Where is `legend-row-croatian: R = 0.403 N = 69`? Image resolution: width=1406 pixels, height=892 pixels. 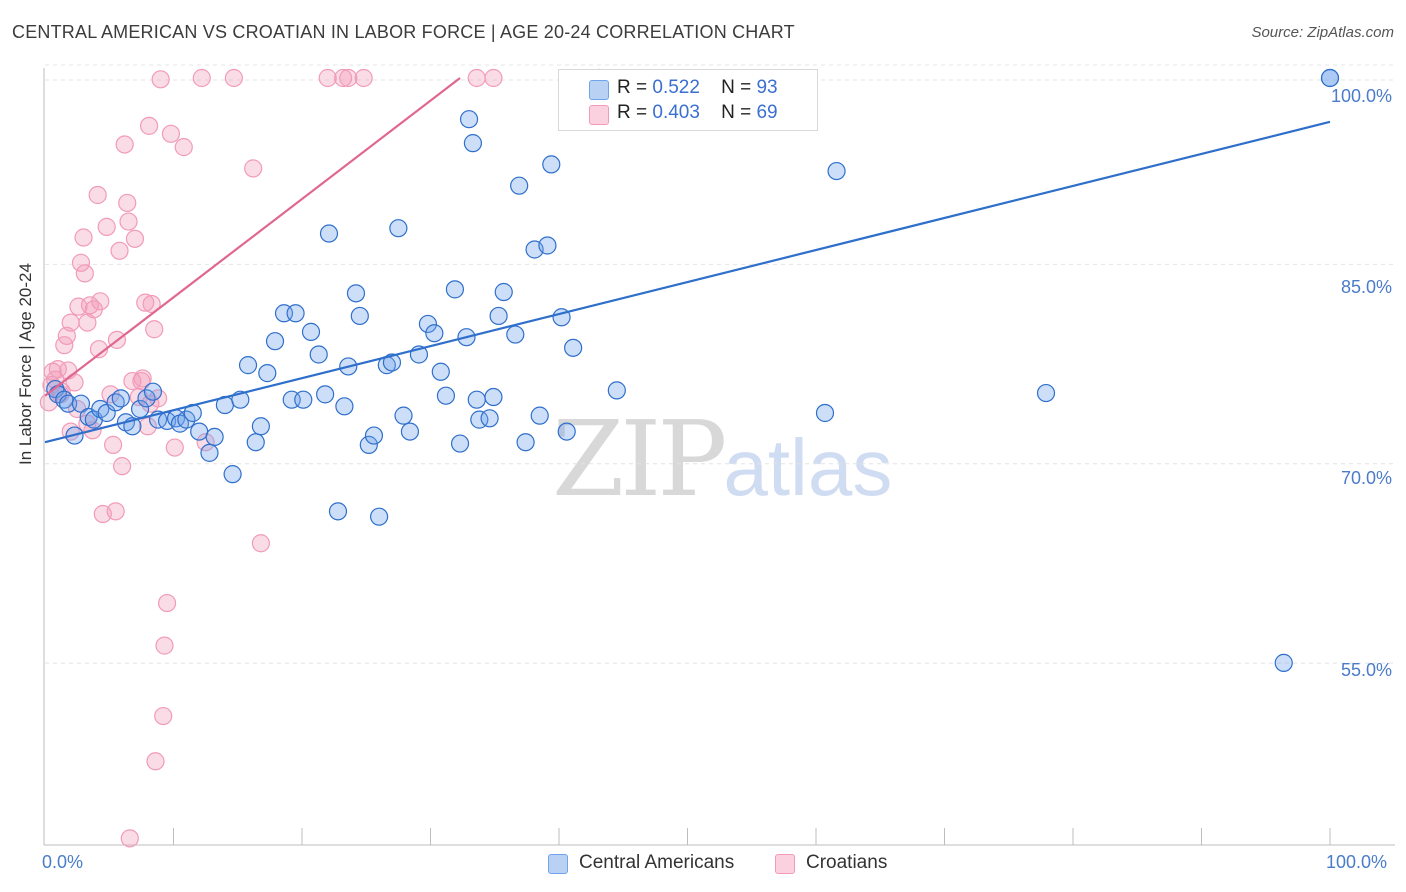 legend-row-croatian: R = 0.403 N = 69 is located at coordinates (697, 113).